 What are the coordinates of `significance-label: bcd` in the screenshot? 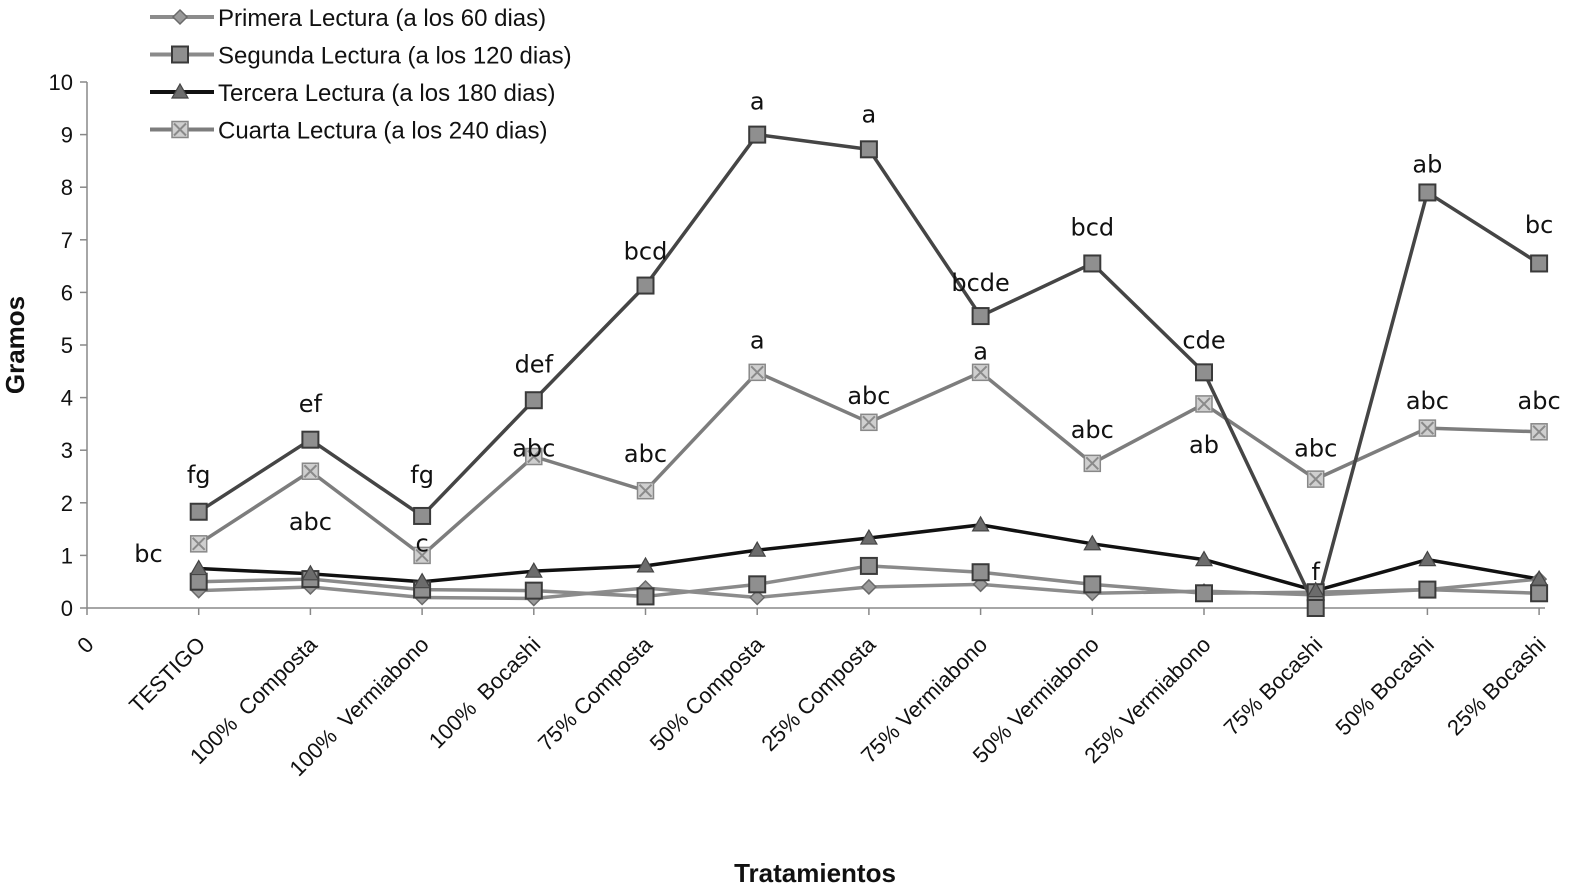 It's located at (646, 251).